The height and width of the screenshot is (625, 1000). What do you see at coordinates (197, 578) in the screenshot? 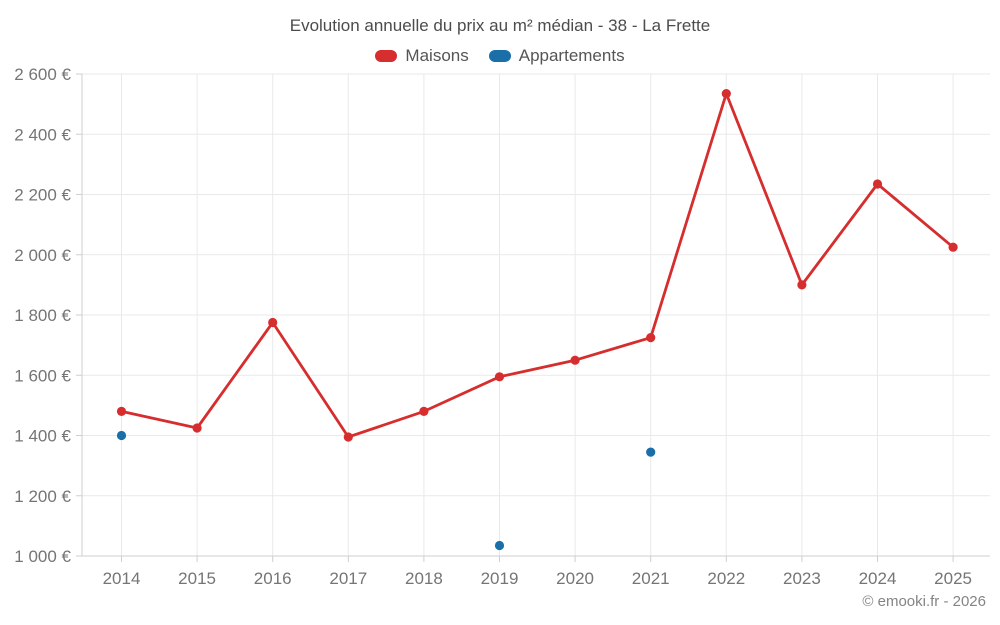
I see `x-tick-label: 2015` at bounding box center [197, 578].